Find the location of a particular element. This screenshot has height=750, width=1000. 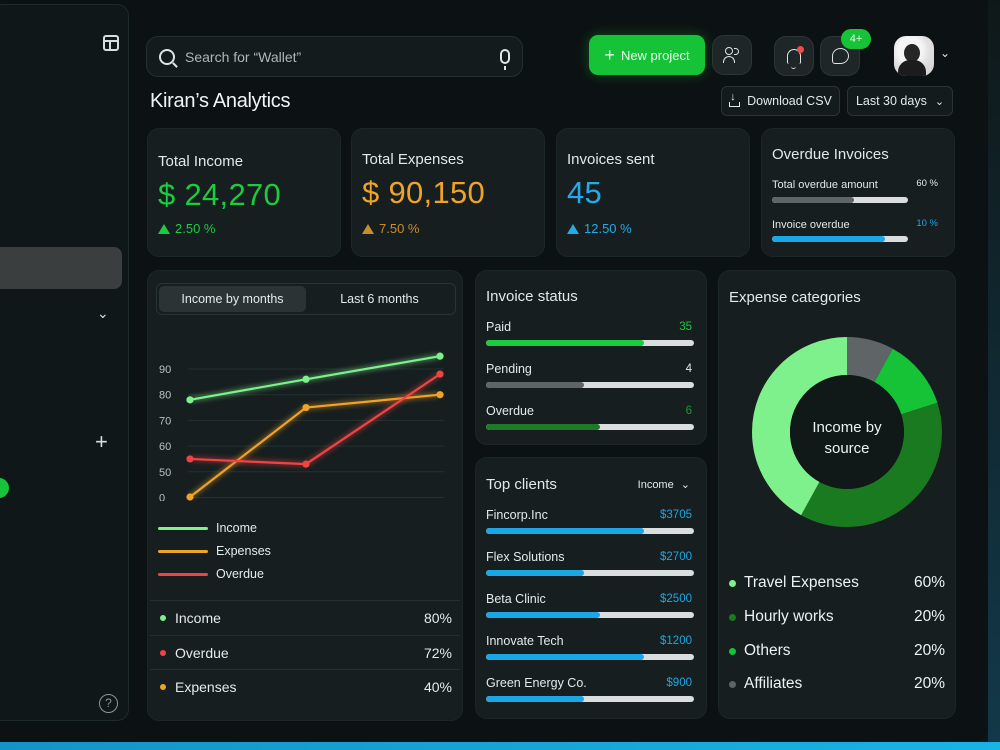

top-clients-filter-label: Income is located at coordinates (655, 485).